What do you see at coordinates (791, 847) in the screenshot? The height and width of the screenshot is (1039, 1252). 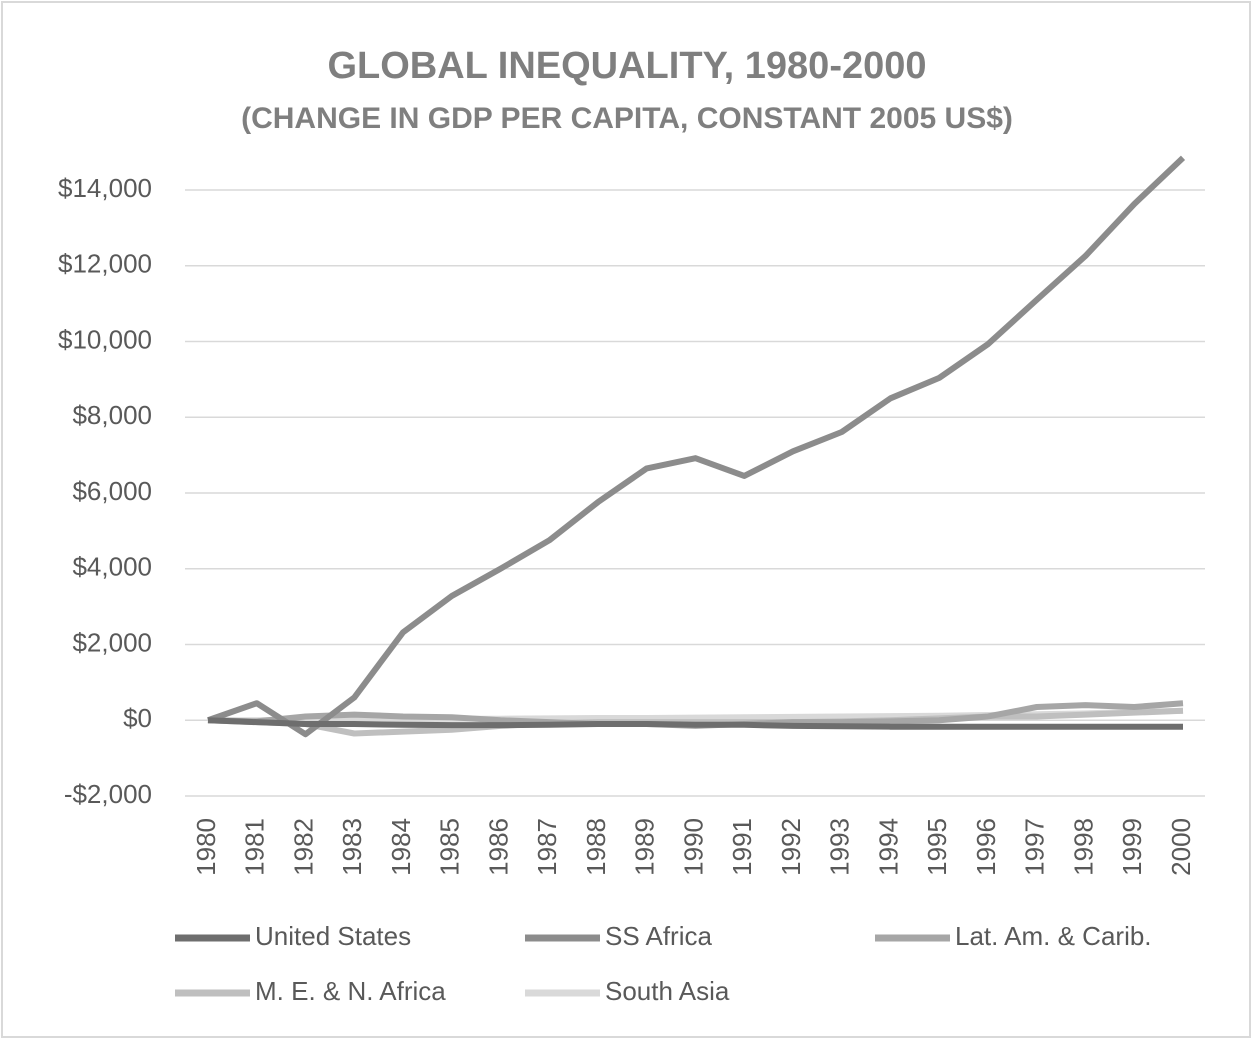 I see `x-tick-label: 1992` at bounding box center [791, 847].